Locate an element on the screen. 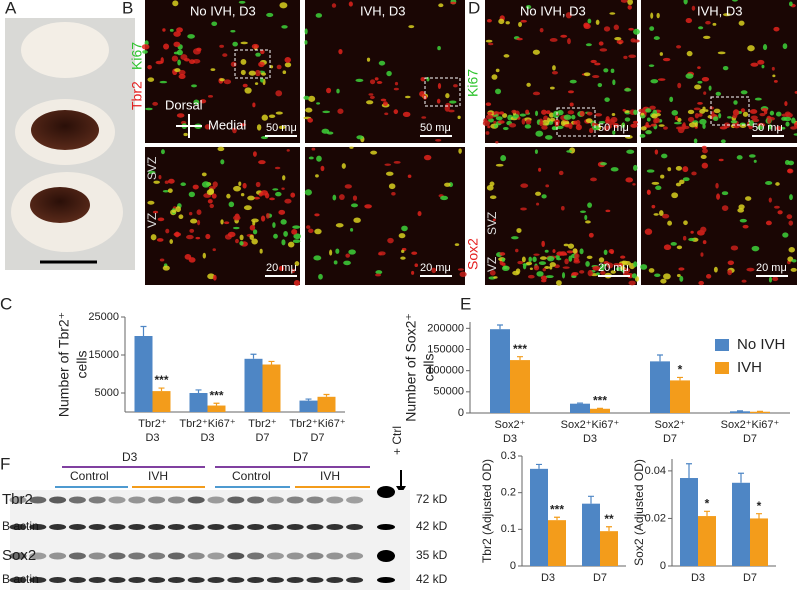 The image size is (797, 595). positive-control: + Ctrl is located at coordinates (397, 440).